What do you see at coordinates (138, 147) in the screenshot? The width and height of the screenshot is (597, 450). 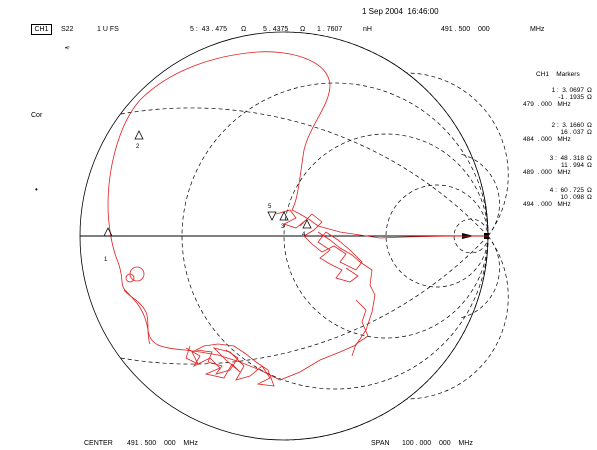 I see `marker-2-label: 2` at bounding box center [138, 147].